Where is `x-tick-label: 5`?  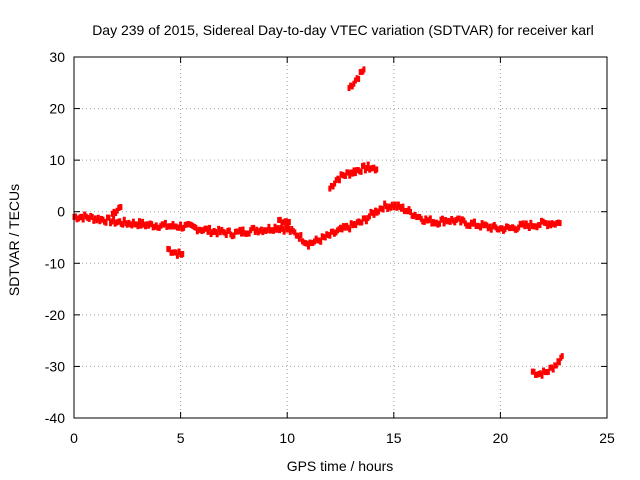 x-tick-label: 5 is located at coordinates (181, 438).